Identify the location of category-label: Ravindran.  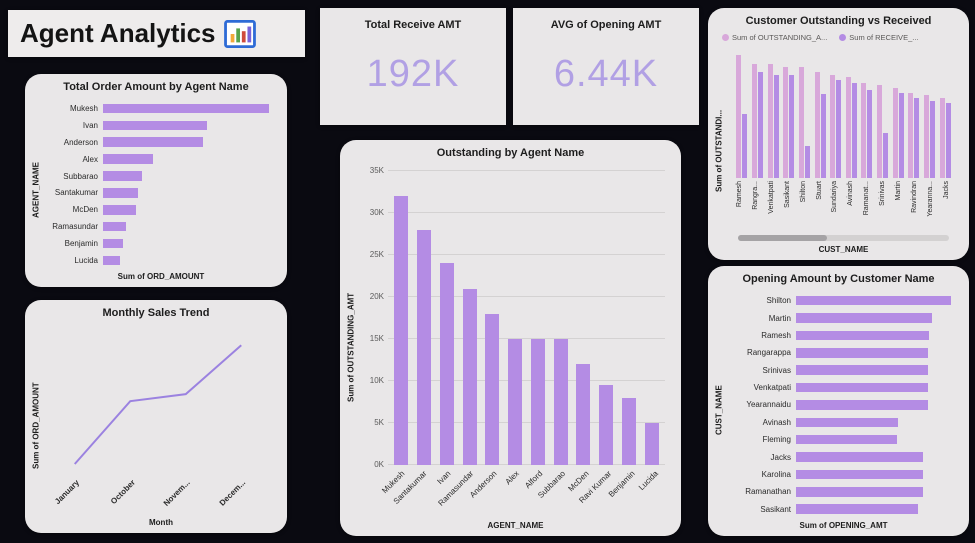
(915, 197).